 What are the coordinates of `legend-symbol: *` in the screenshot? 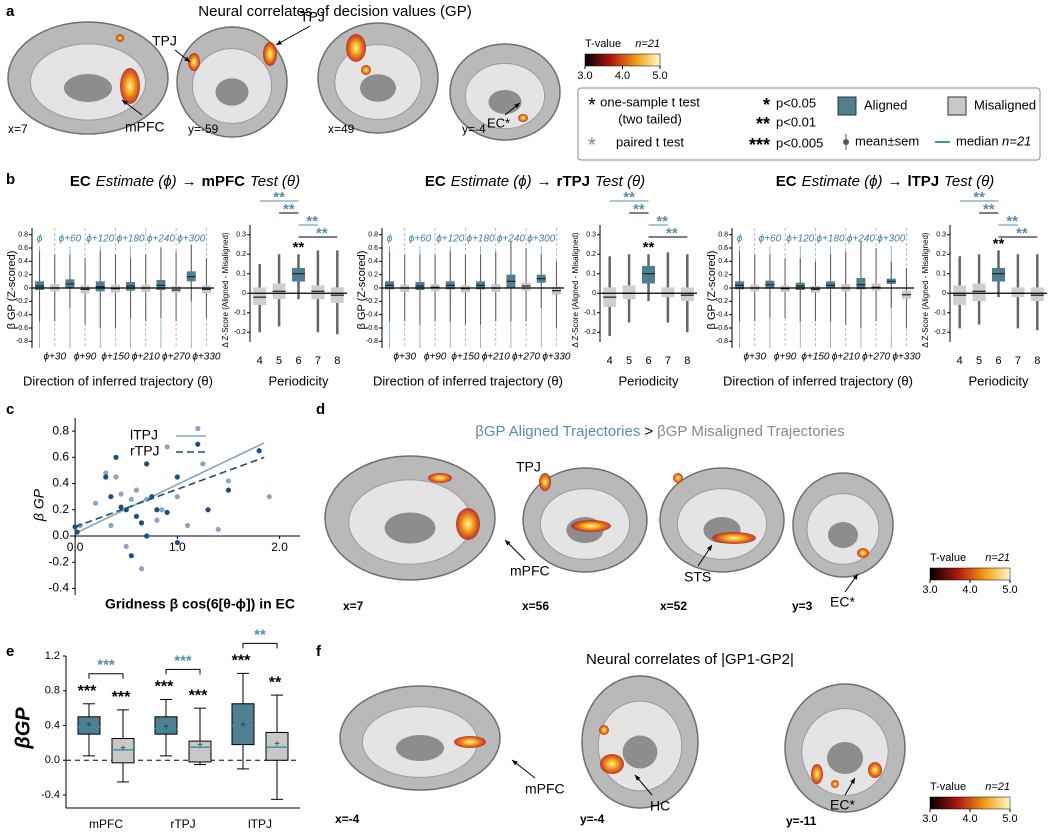 It's located at (766, 105).